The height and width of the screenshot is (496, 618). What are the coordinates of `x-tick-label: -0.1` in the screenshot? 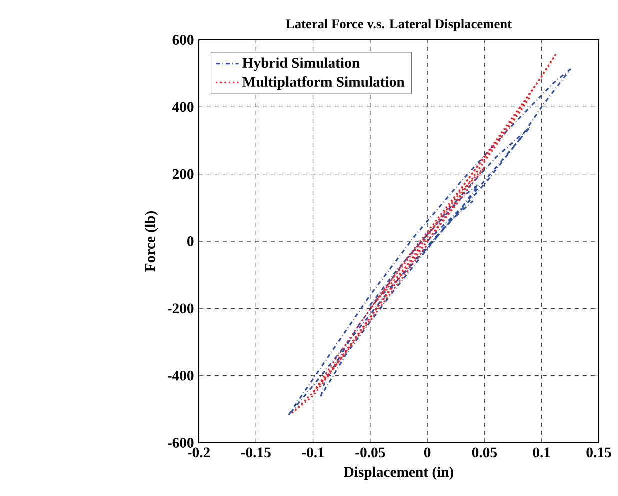 It's located at (313, 453).